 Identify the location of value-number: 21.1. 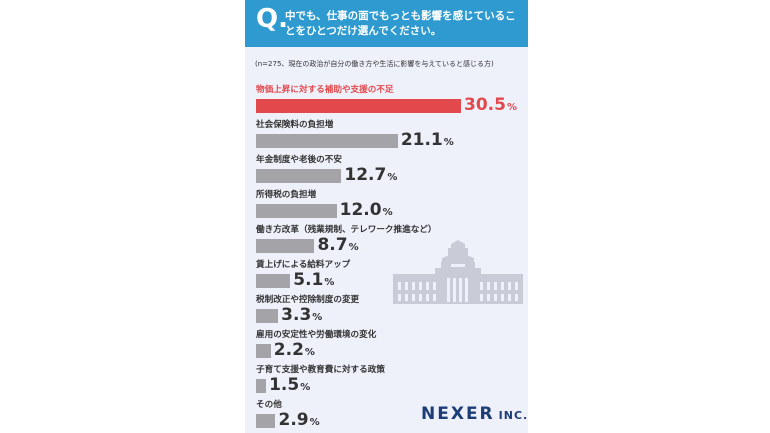
(421, 140).